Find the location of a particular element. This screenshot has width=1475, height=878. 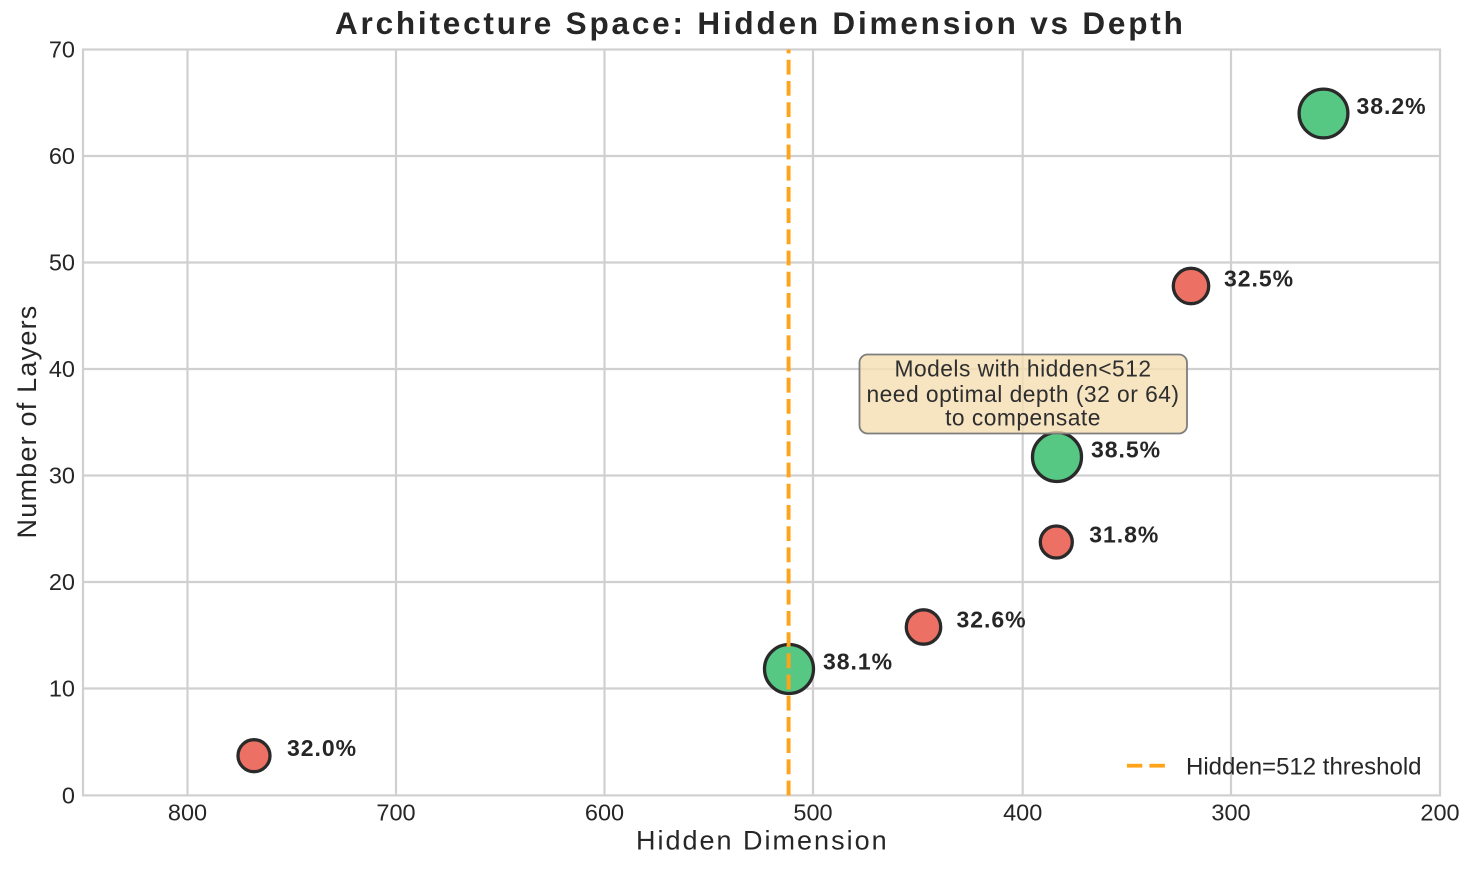

svg-text: 40 is located at coordinates (62, 369).